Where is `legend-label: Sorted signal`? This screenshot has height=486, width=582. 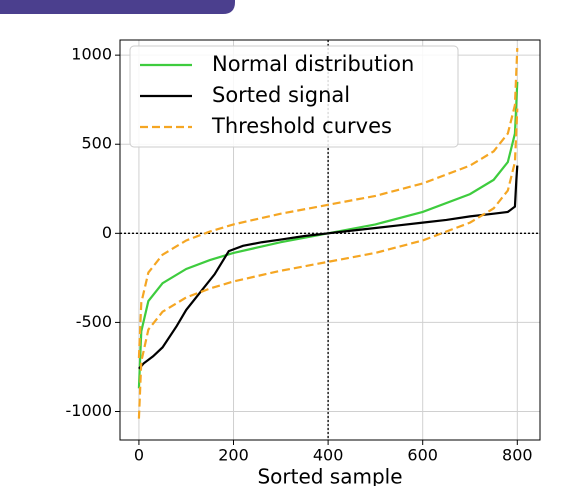
legend-label: Sorted signal is located at coordinates (281, 95).